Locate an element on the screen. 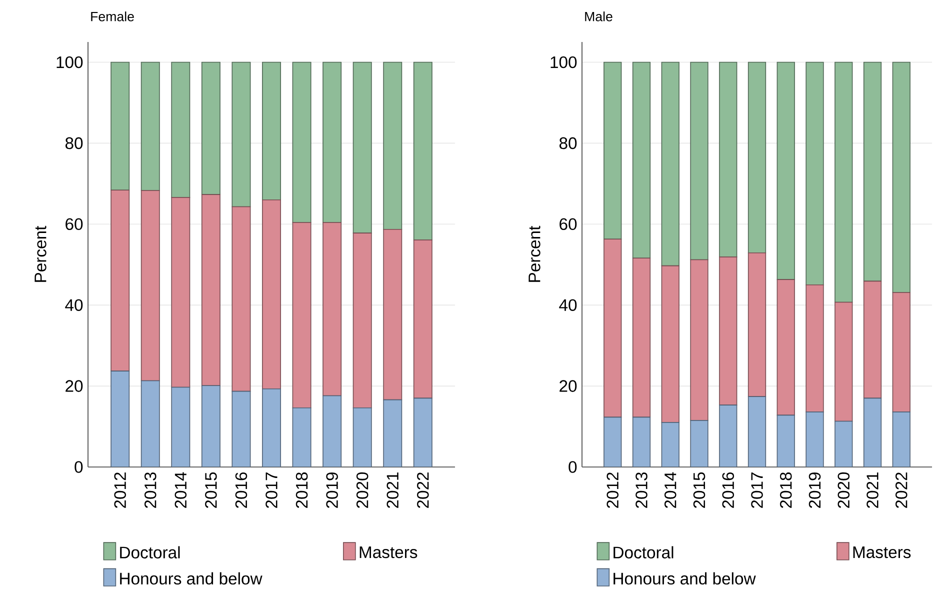 The image size is (940, 598). y-tick-label: 40 is located at coordinates (74, 305).